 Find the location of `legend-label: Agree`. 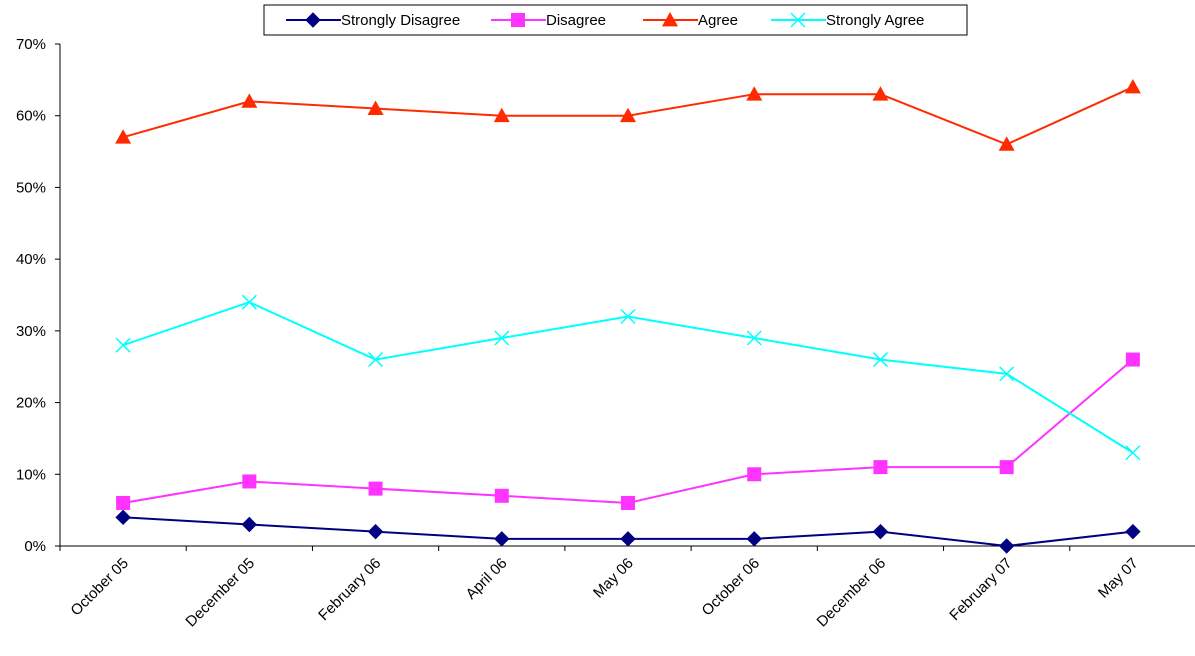

legend-label: Agree is located at coordinates (718, 20).